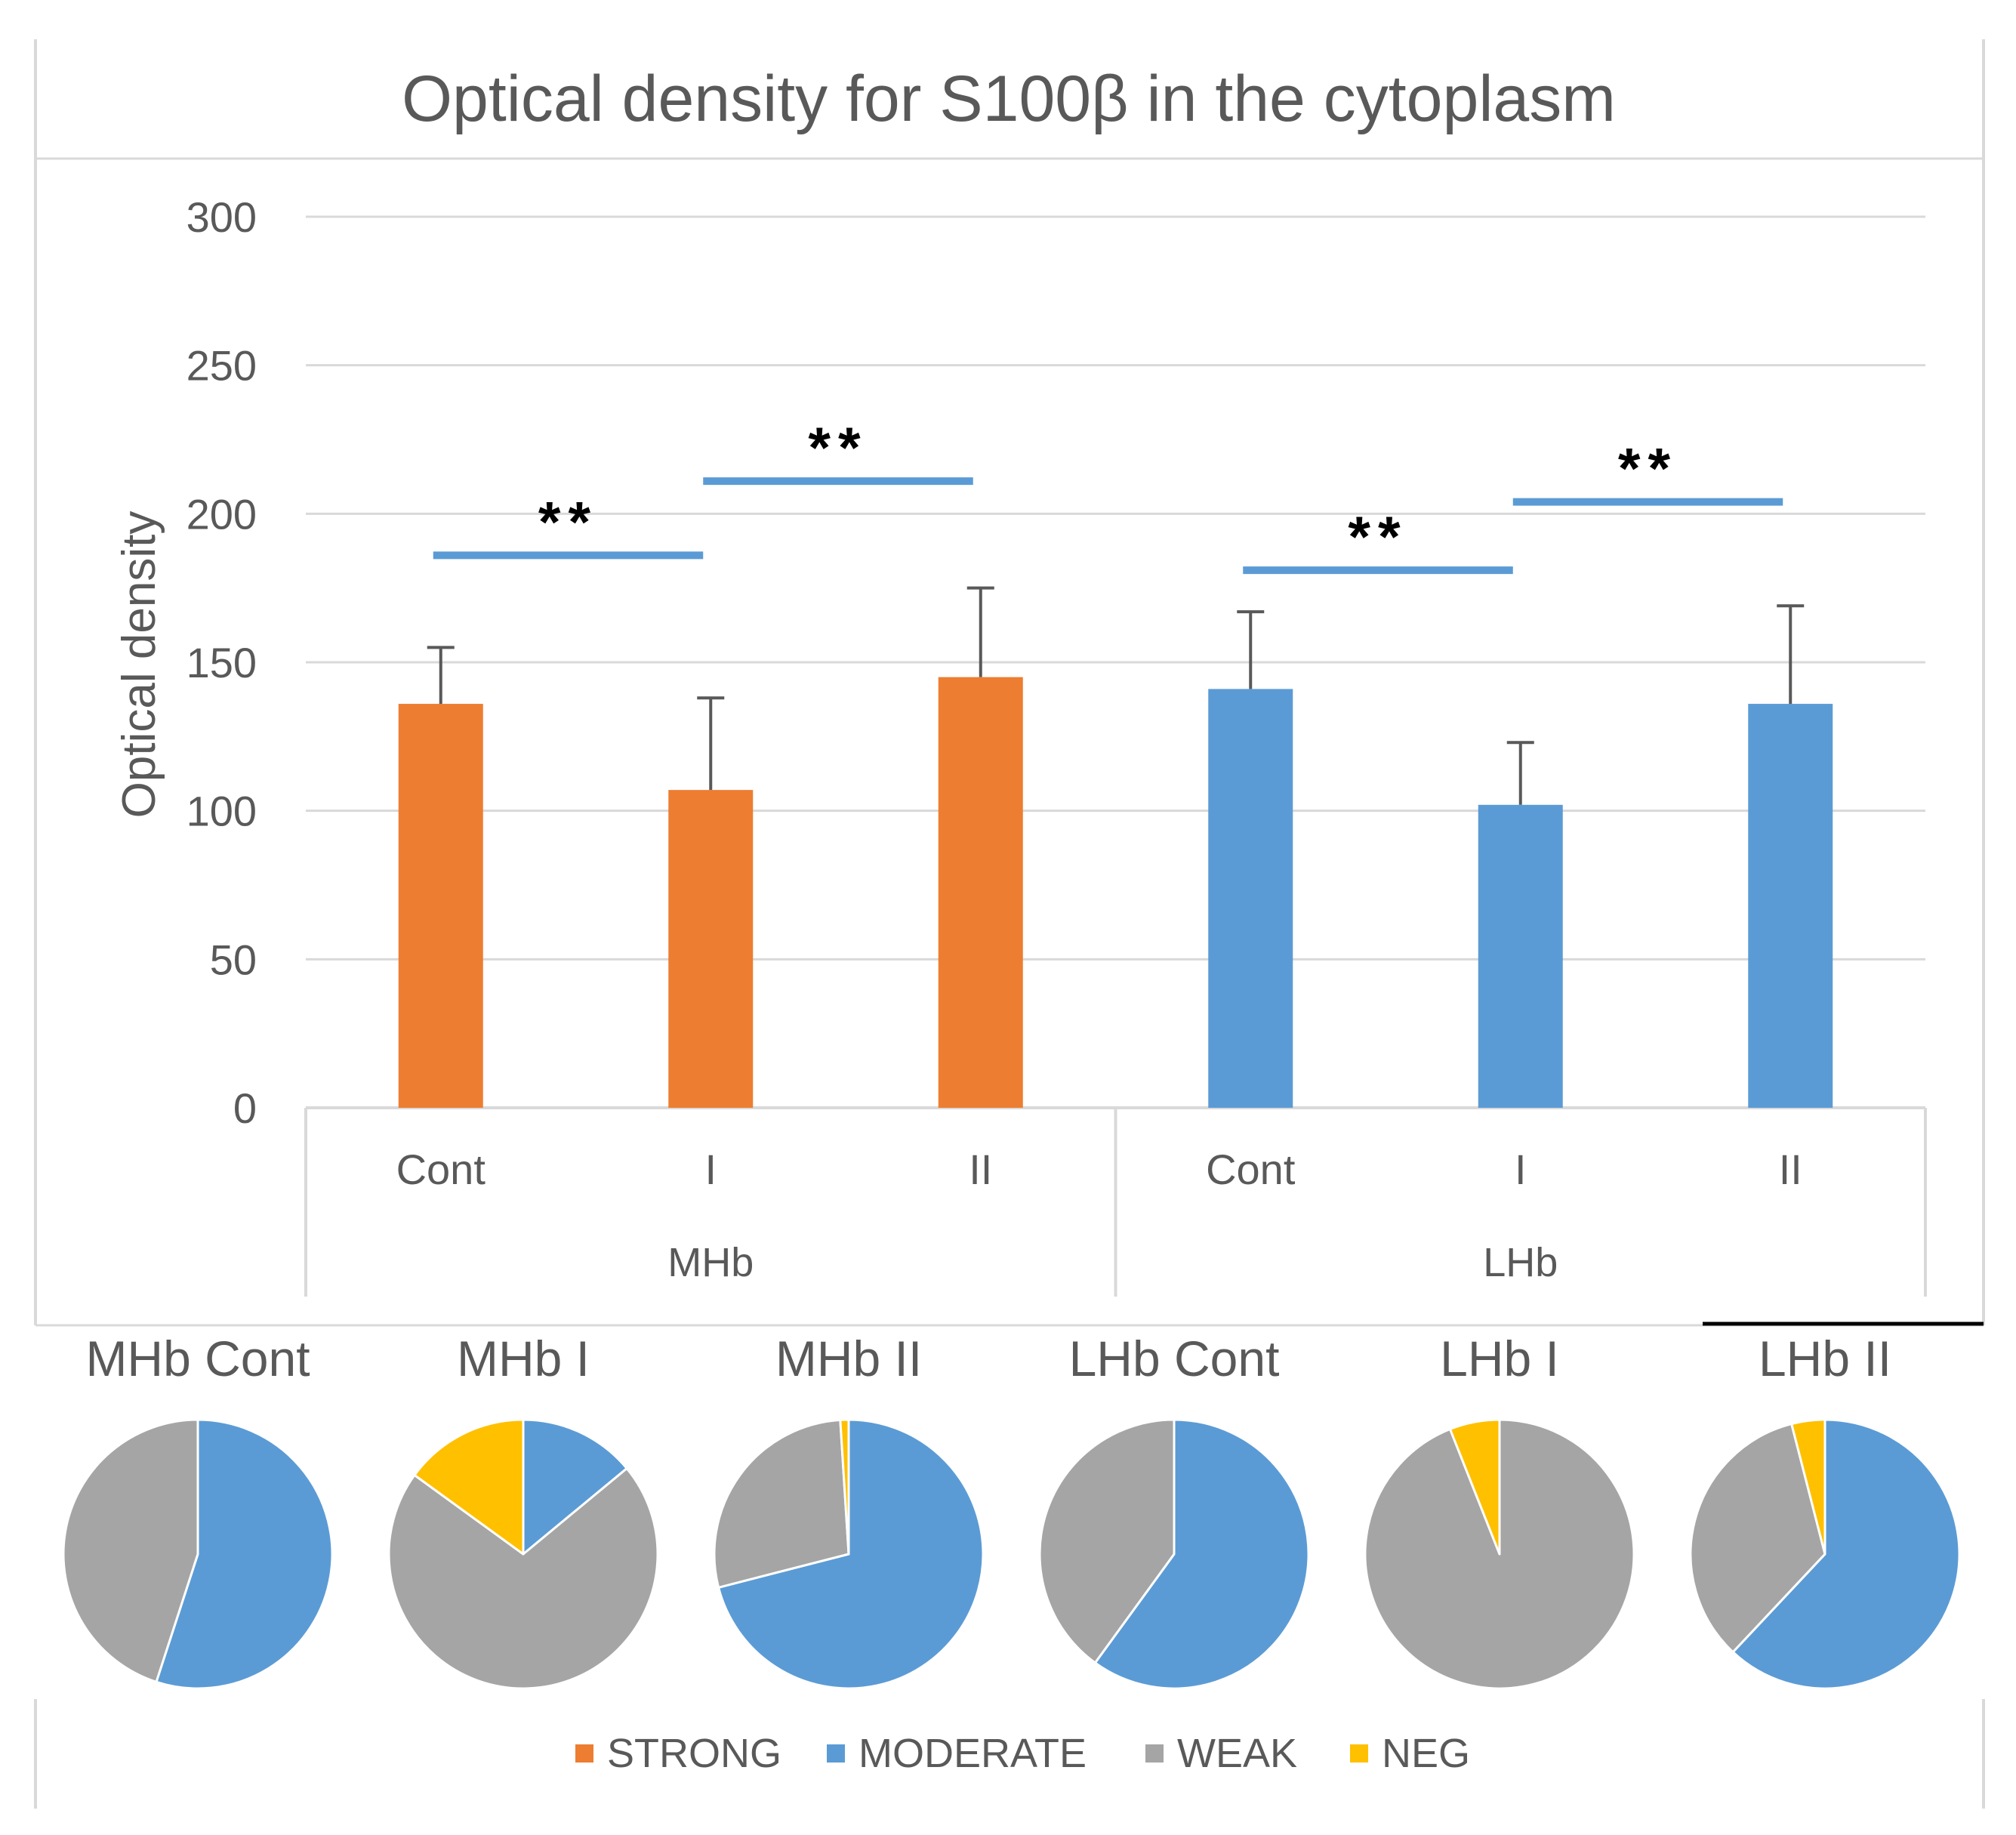 Image resolution: width=2016 pixels, height=1835 pixels. What do you see at coordinates (198, 1358) in the screenshot?
I see `pie-title: MHb Cont` at bounding box center [198, 1358].